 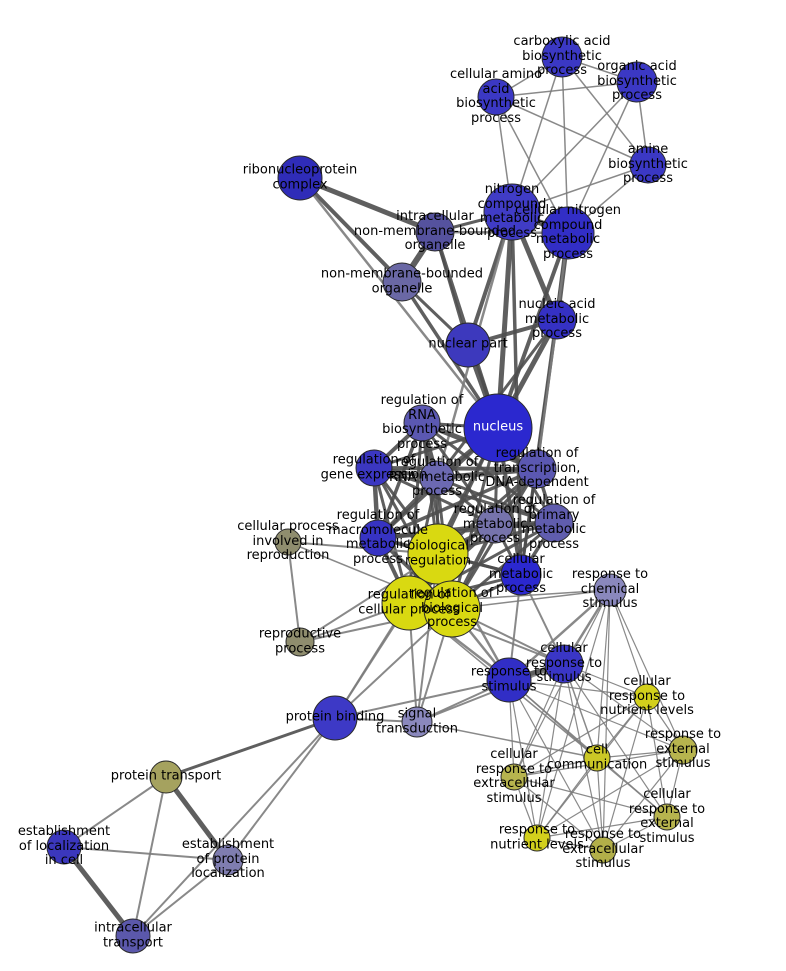 I want to click on edge-cc-rexs, so click(x=600, y=804).